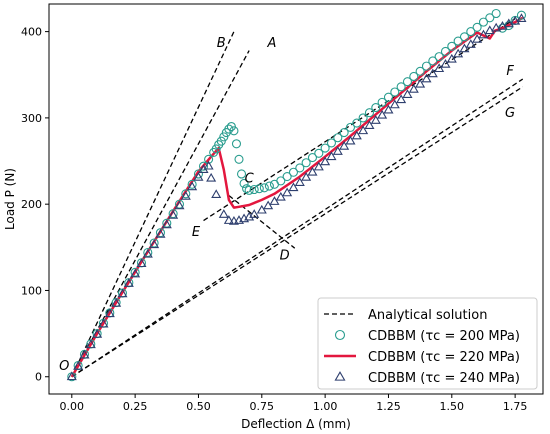 This screenshot has height=434, width=550. What do you see at coordinates (31, 290) in the screenshot?
I see `y-tick-label: 100` at bounding box center [31, 290].